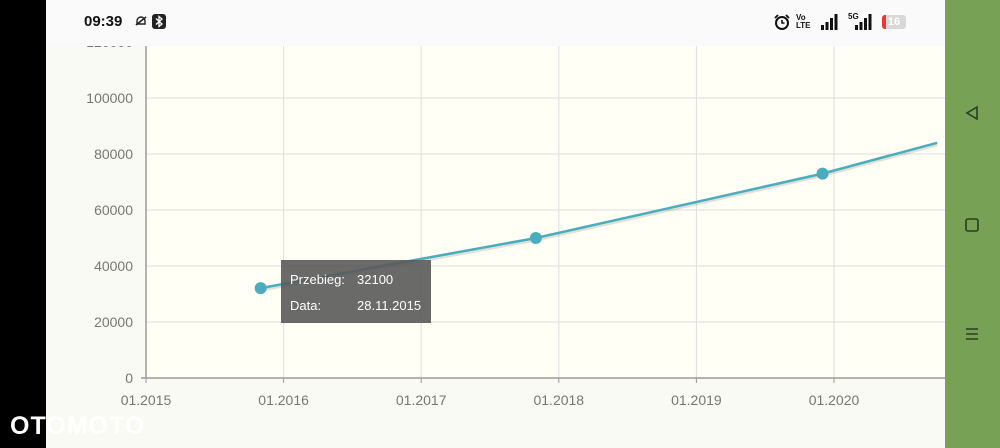 The width and height of the screenshot is (1000, 448). What do you see at coordinates (375, 279) in the screenshot?
I see `tooltip-mileage-value: 32100` at bounding box center [375, 279].